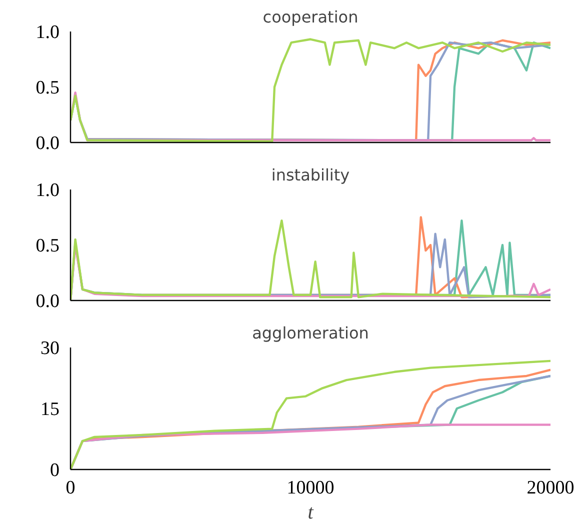 The image size is (587, 519). What do you see at coordinates (311, 510) in the screenshot?
I see `x-axis-title: t` at bounding box center [311, 510].